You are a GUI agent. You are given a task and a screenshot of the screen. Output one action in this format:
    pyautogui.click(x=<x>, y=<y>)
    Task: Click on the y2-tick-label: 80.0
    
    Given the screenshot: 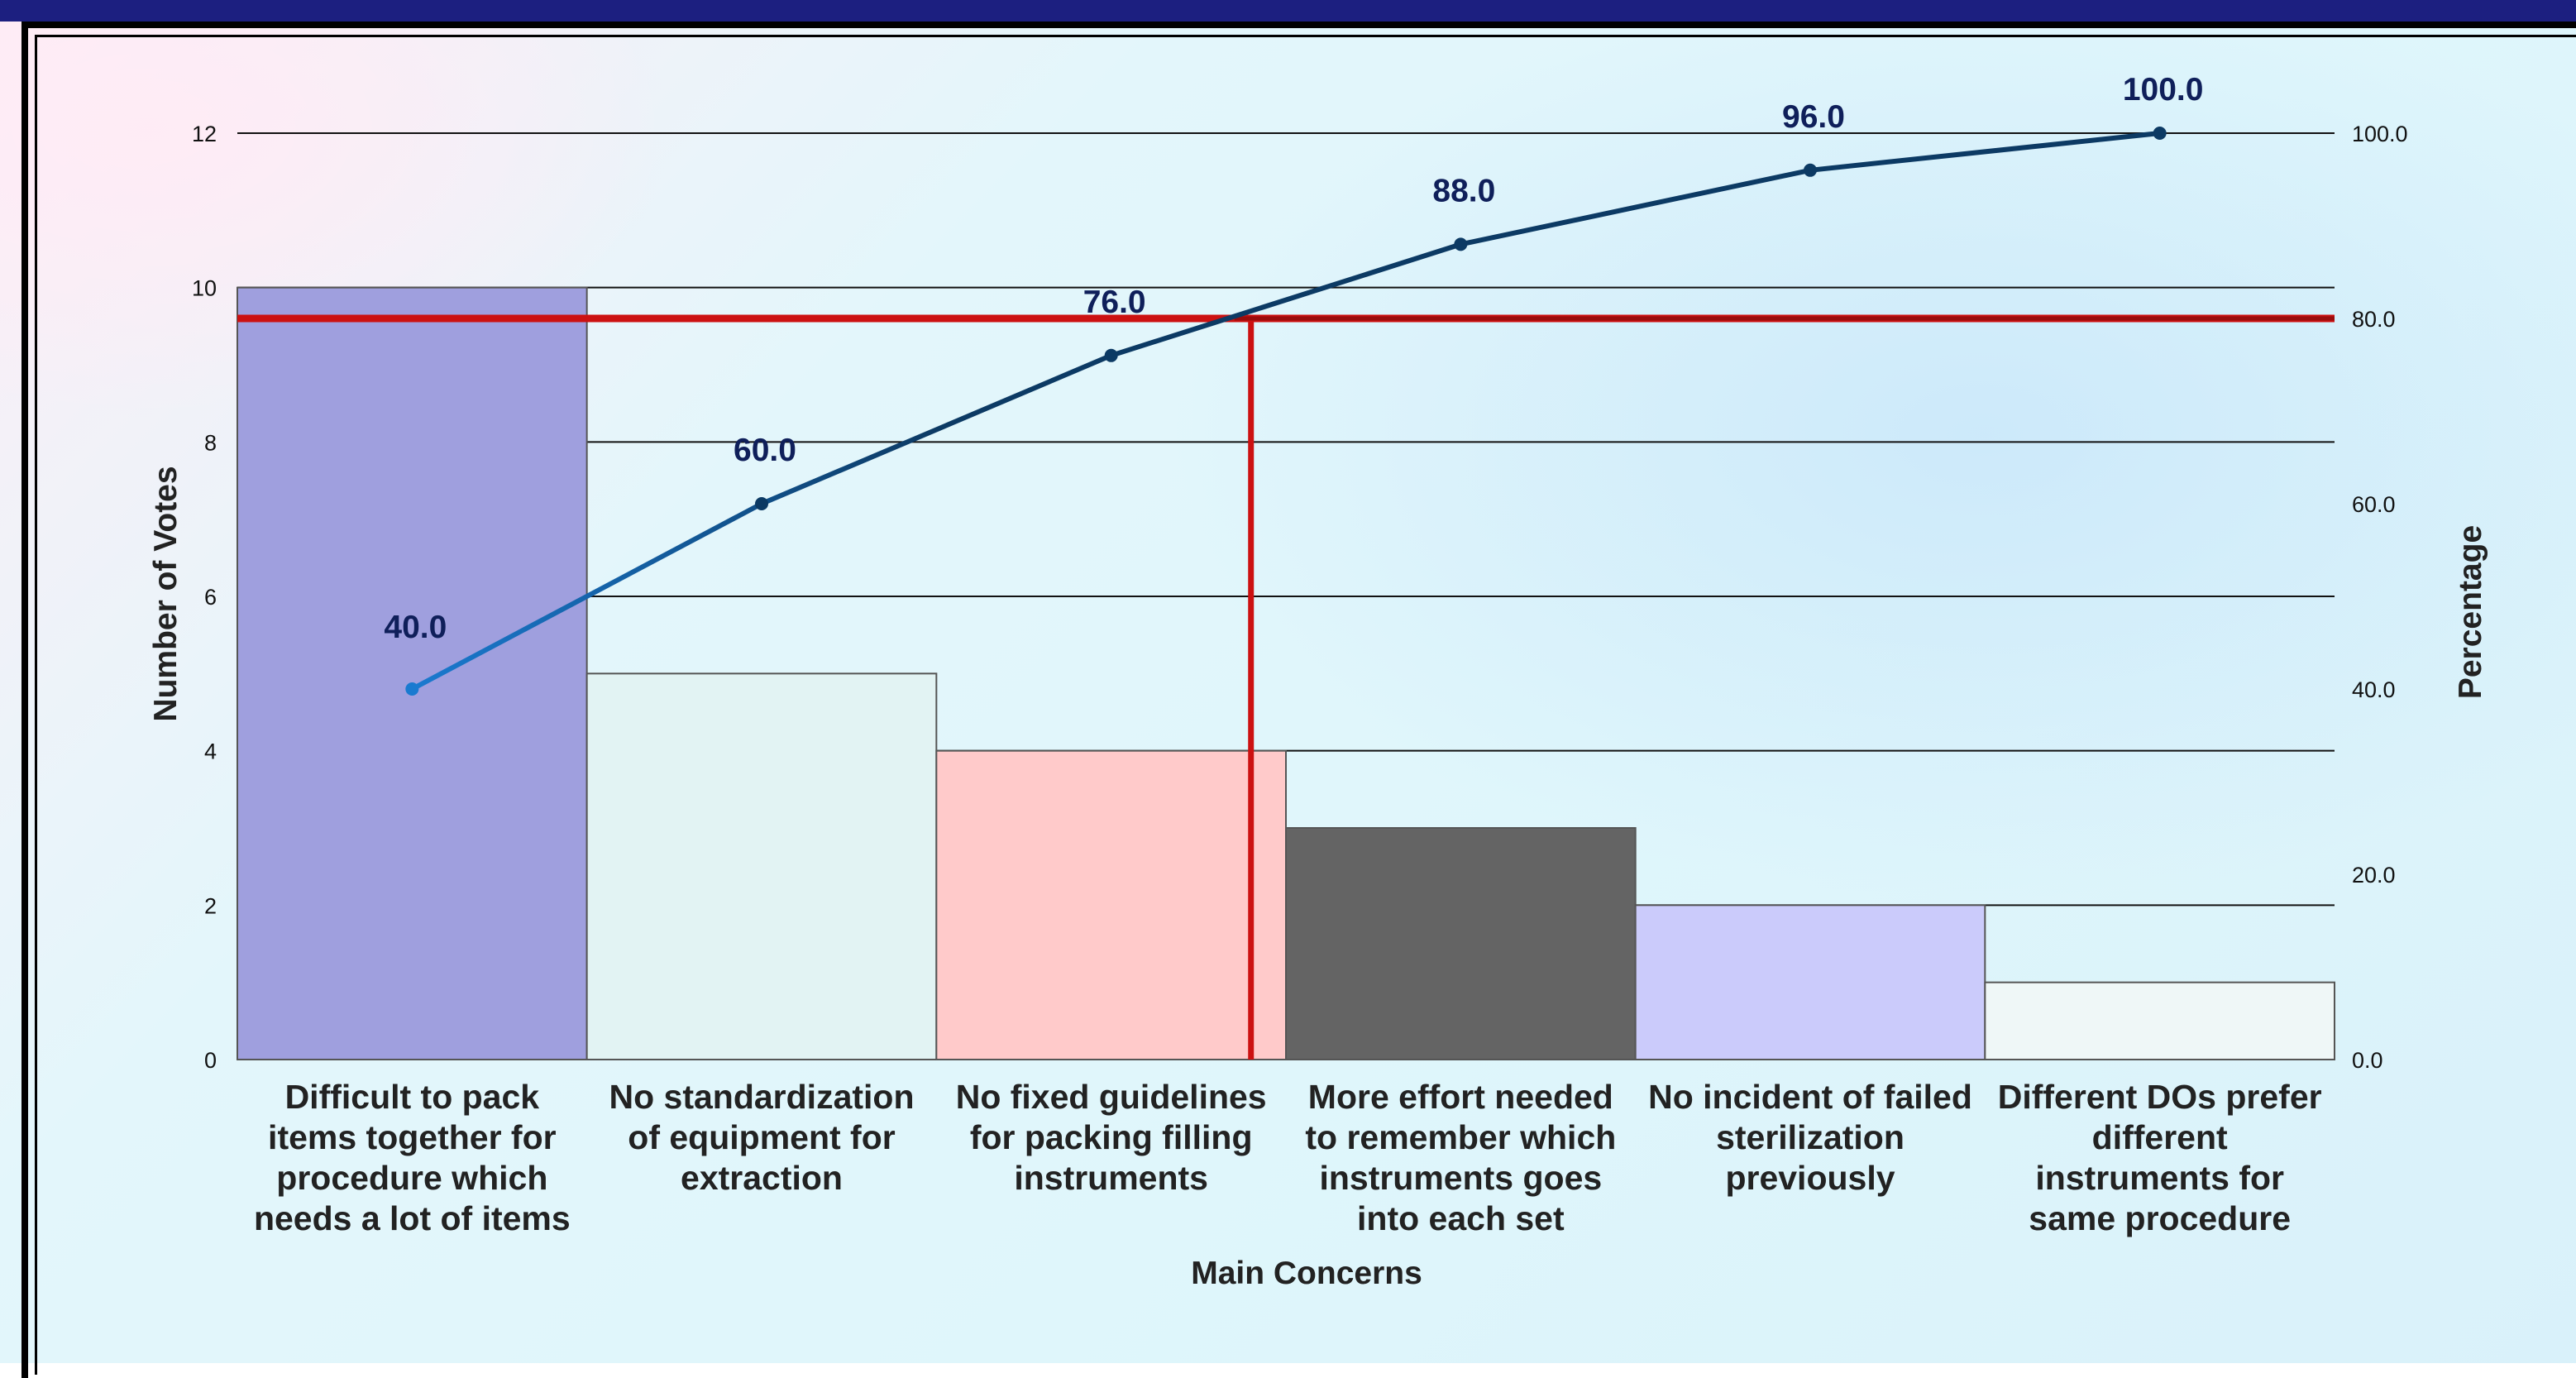 What is the action you would take?
    pyautogui.click(x=2374, y=319)
    